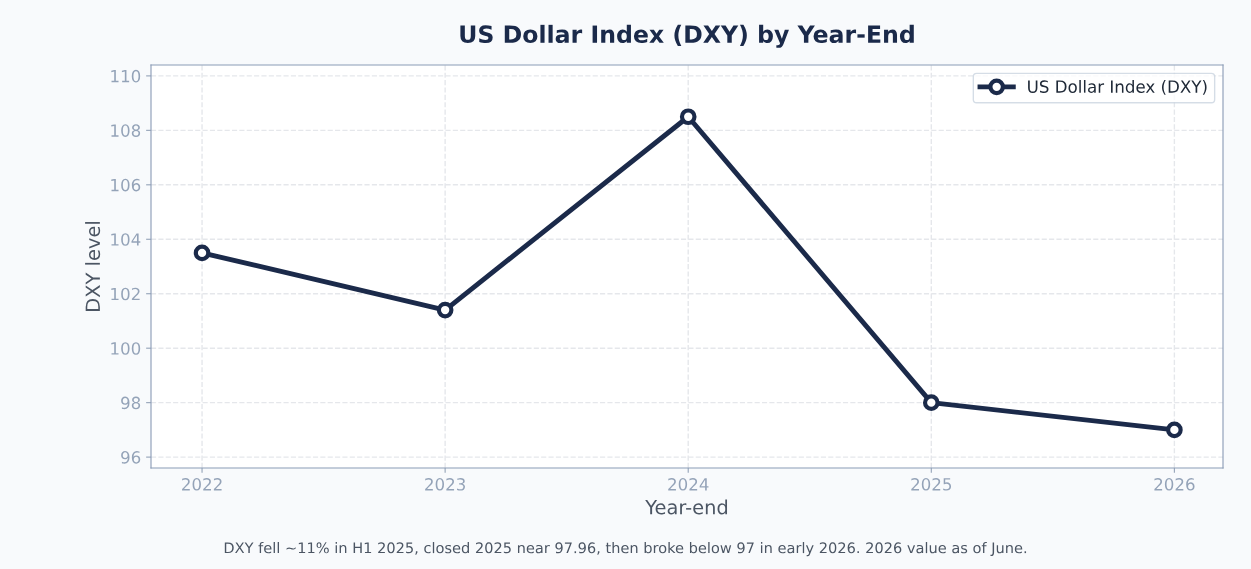 Image resolution: width=1251 pixels, height=569 pixels. Describe the element at coordinates (131, 457) in the screenshot. I see `y-tick-label: 96` at that location.